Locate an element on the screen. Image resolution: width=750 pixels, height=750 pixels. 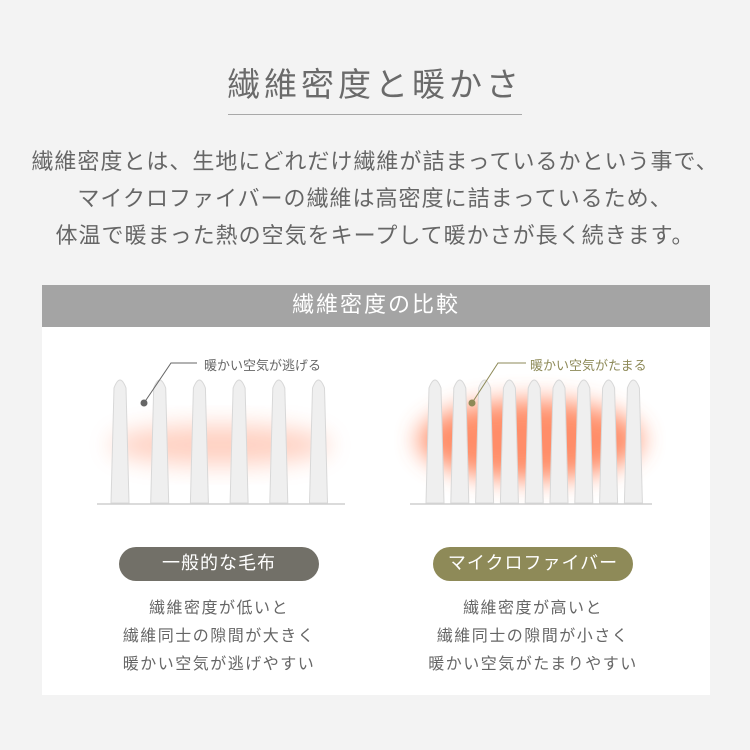
page-title: 繊維密度と暖かさ is located at coordinates (375, 84).